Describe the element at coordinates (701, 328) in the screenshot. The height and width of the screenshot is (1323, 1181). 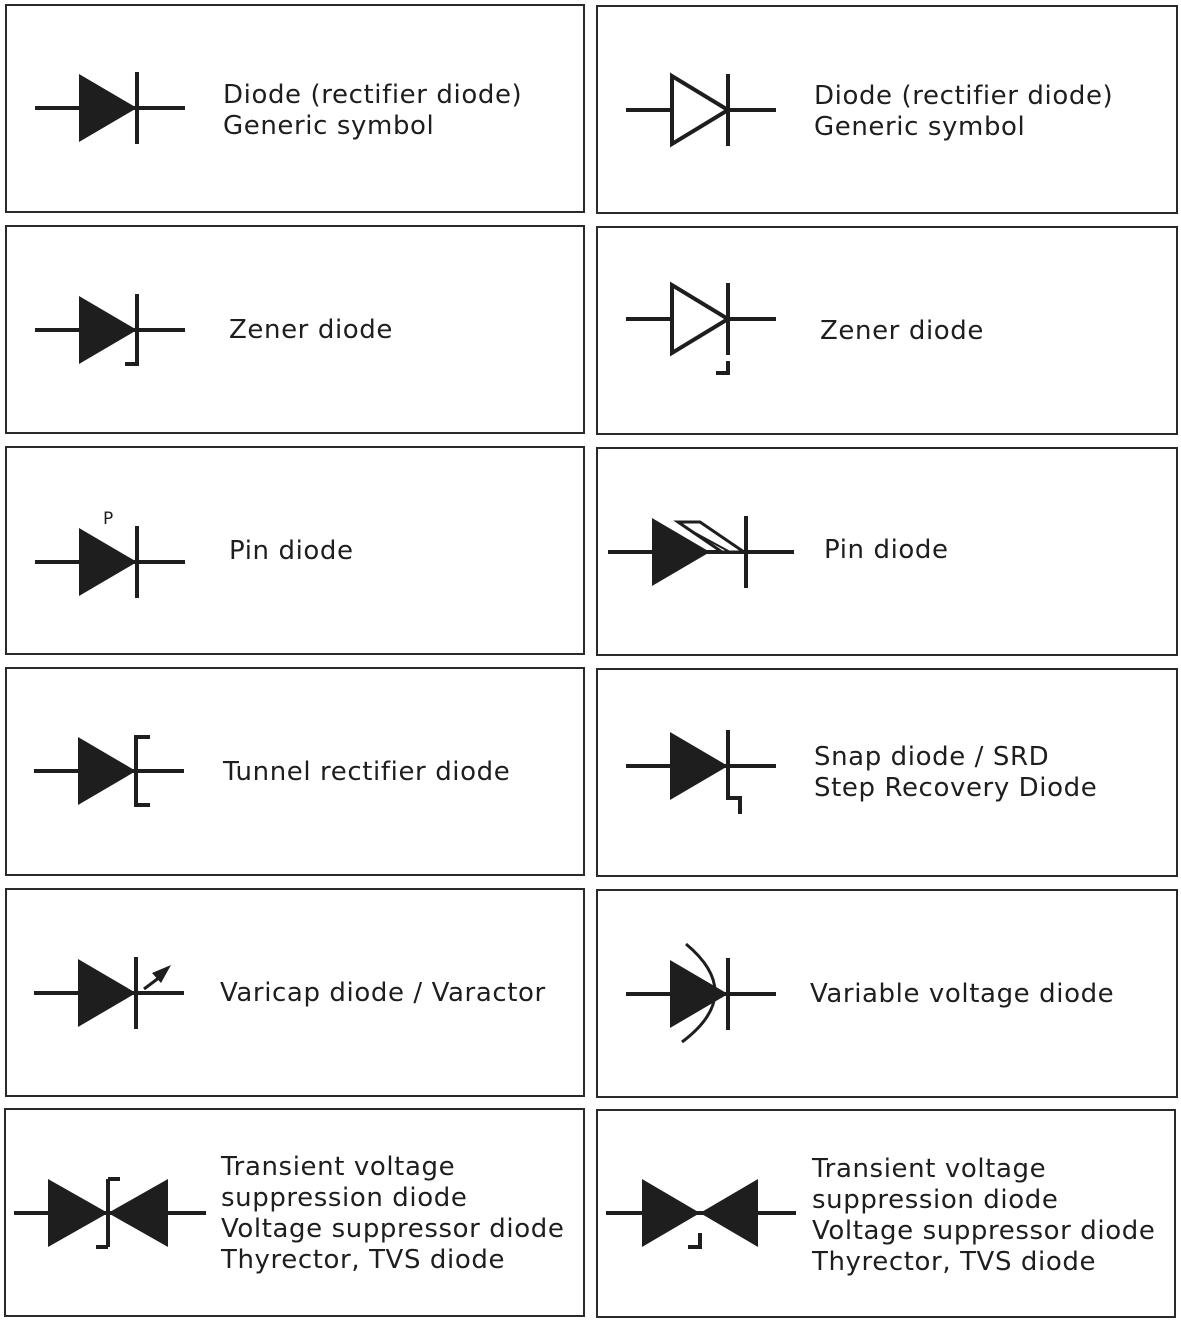
I see `zener-diode-outline-icon` at that location.